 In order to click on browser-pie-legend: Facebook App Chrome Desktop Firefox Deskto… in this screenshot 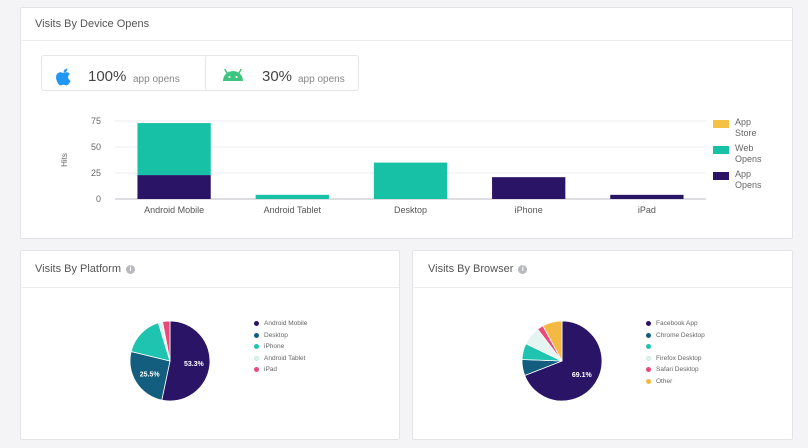, I will do `click(675, 352)`.